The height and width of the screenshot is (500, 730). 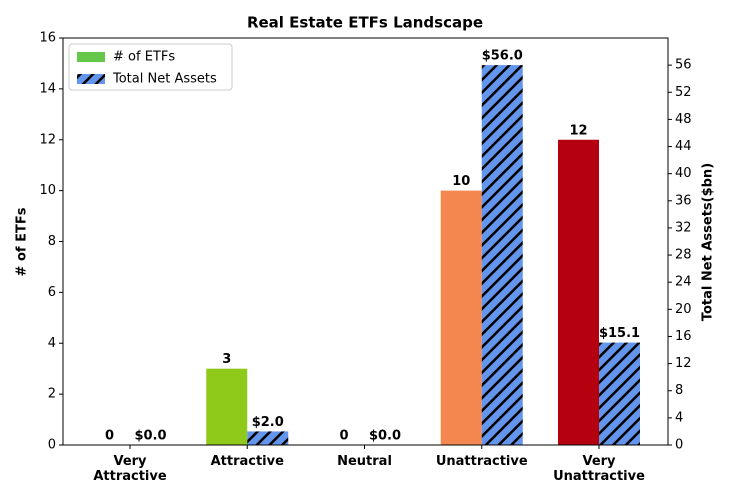 What do you see at coordinates (47, 88) in the screenshot?
I see `y-tick-label: 14` at bounding box center [47, 88].